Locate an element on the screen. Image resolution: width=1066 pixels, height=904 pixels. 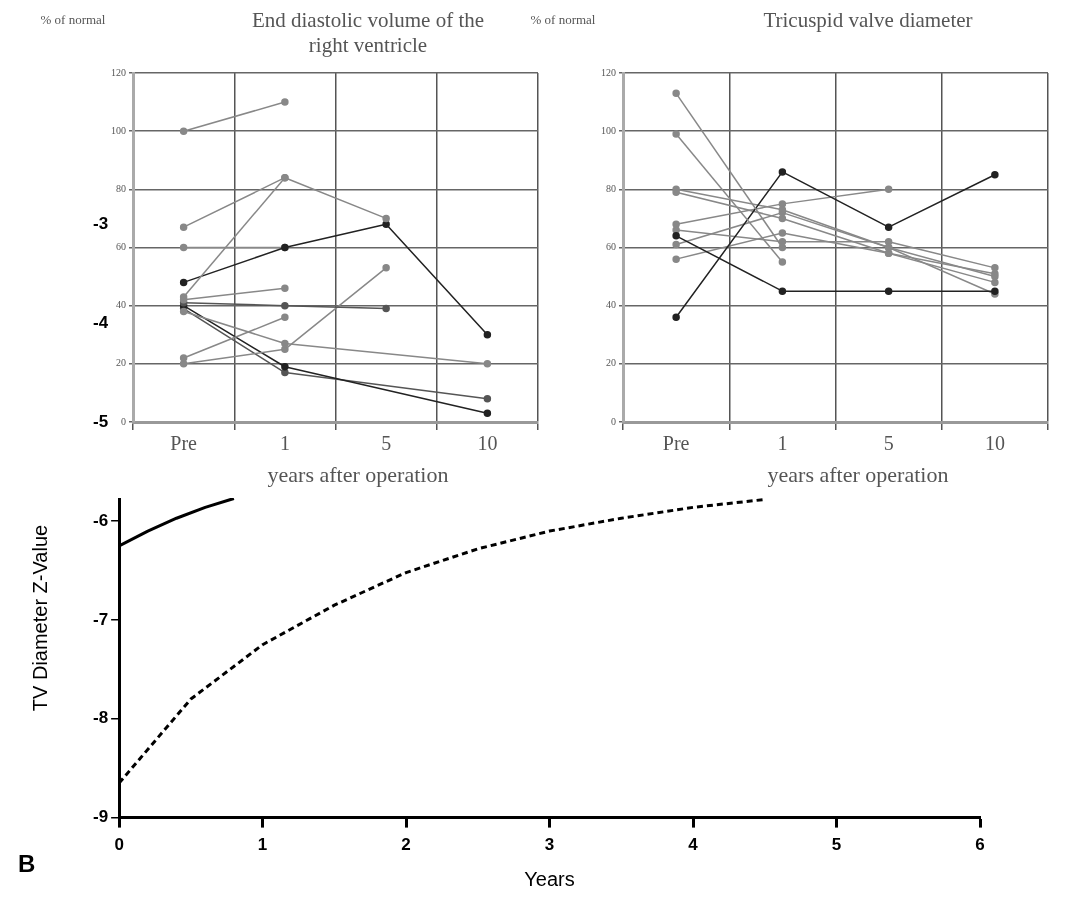
chart-title: Tricuspid valve diameter is located at coordinates (868, 21).